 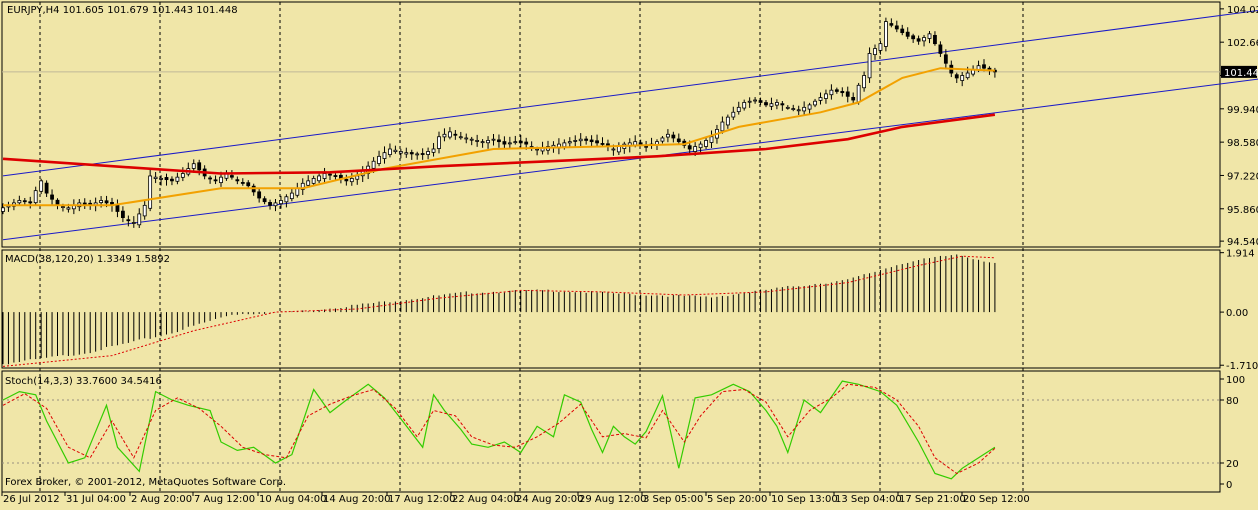 What do you see at coordinates (1242, 176) in the screenshot?
I see `price-tick-label: 97.220` at bounding box center [1242, 176].